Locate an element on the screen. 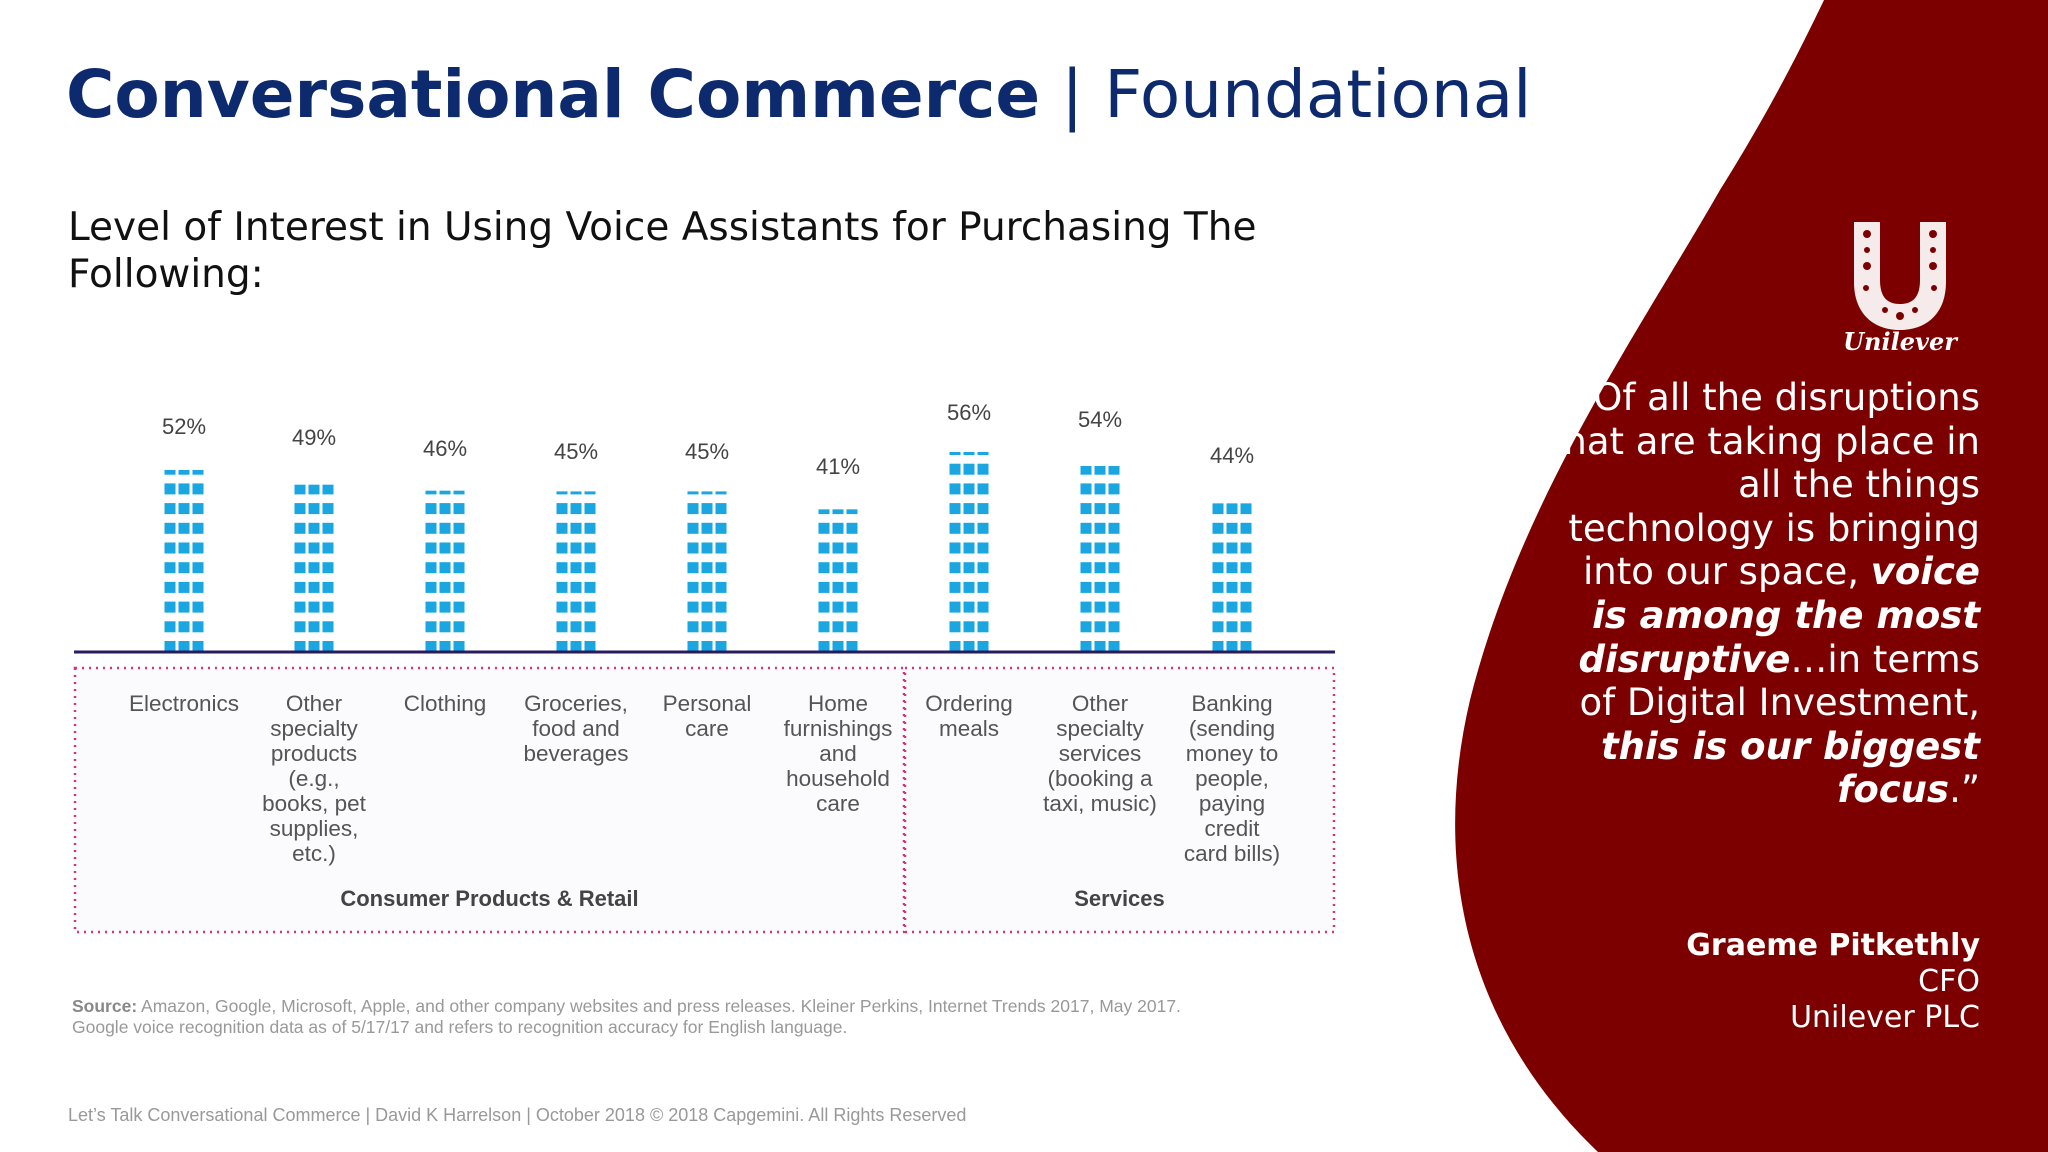  value-label: 52% is located at coordinates (184, 427).